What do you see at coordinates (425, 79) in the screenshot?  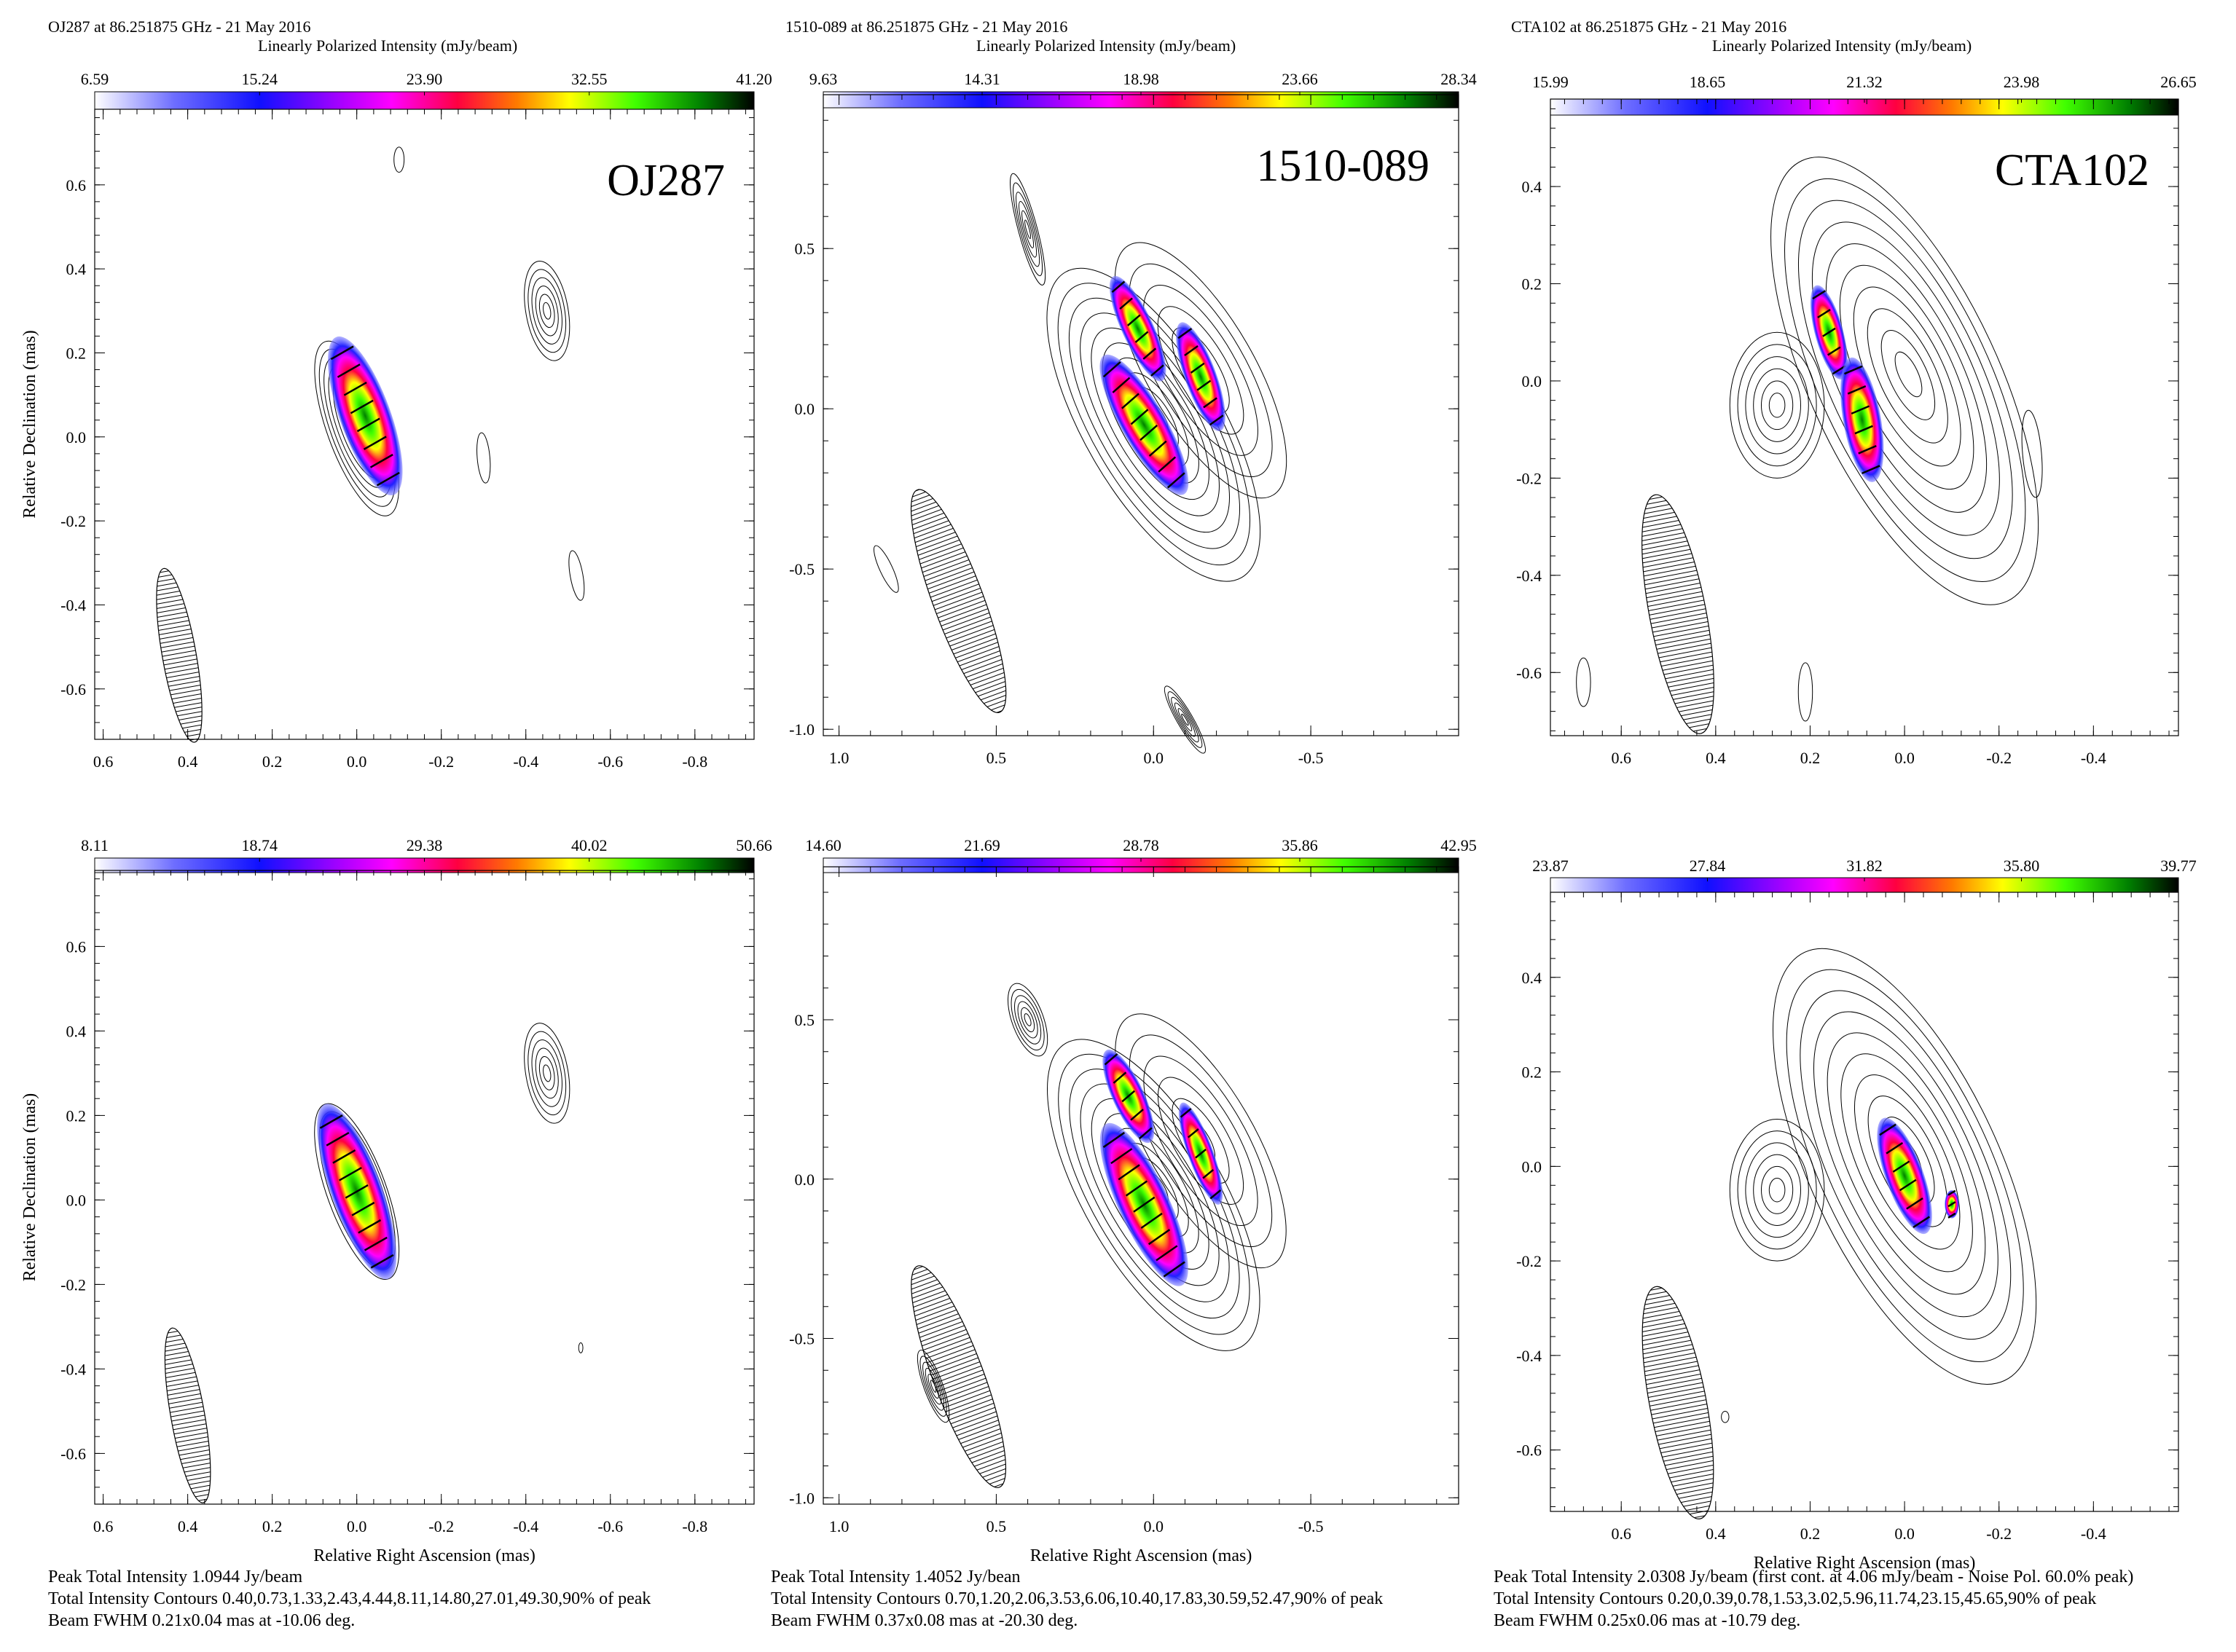 I see `colorbar-tick-label: 23.90` at bounding box center [425, 79].